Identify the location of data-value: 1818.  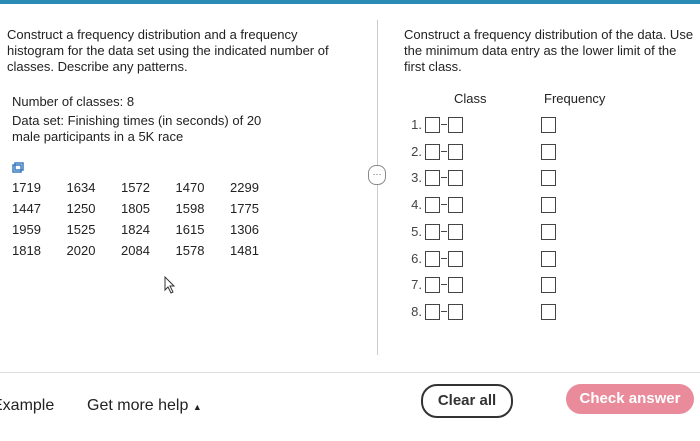
(26, 250).